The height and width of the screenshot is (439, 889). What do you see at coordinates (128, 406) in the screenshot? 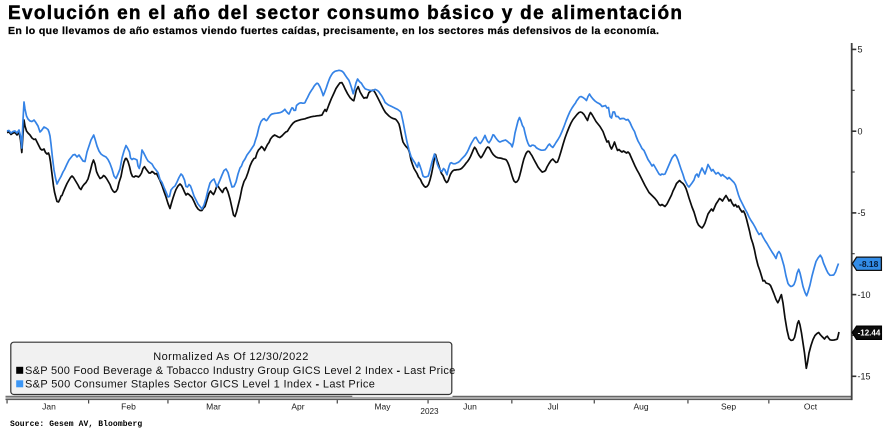
I see `svg-text: Feb` at bounding box center [128, 406].